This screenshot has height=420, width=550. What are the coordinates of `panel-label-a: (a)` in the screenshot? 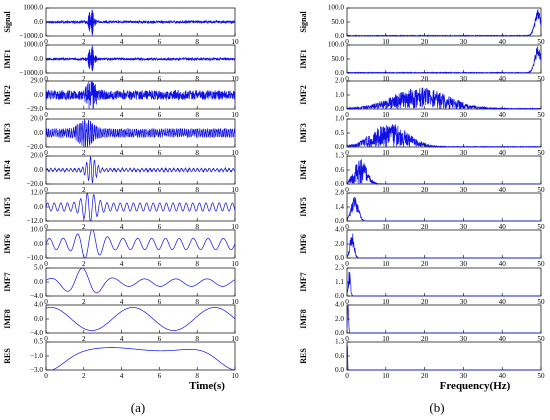 It's located at (138, 407).